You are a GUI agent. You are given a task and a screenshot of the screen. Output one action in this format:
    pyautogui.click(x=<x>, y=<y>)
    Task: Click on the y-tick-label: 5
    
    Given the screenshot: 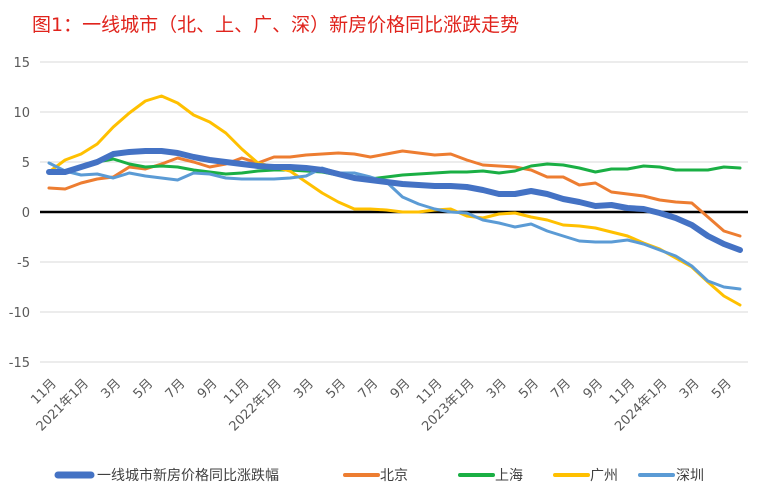 What is the action you would take?
    pyautogui.click(x=26, y=163)
    